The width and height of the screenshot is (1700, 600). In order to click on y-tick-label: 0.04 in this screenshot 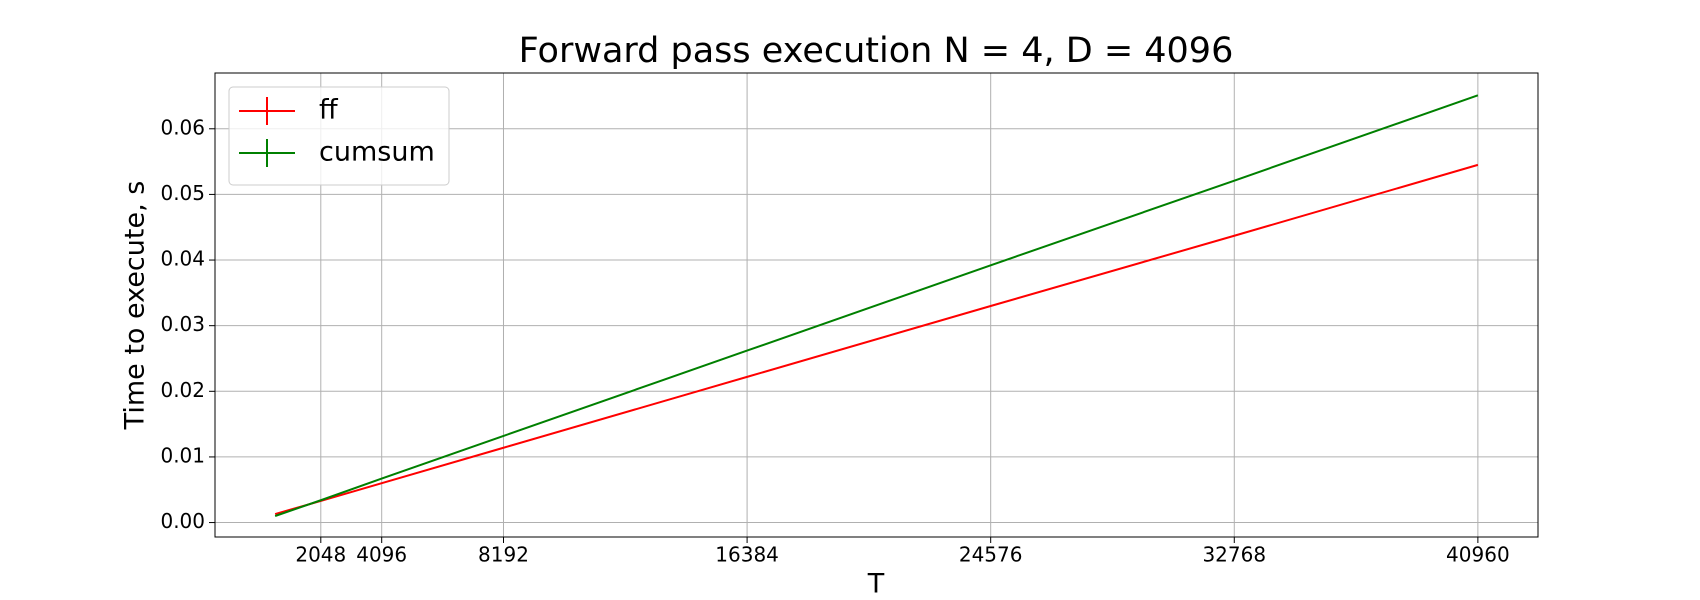, I will do `click(182, 259)`.